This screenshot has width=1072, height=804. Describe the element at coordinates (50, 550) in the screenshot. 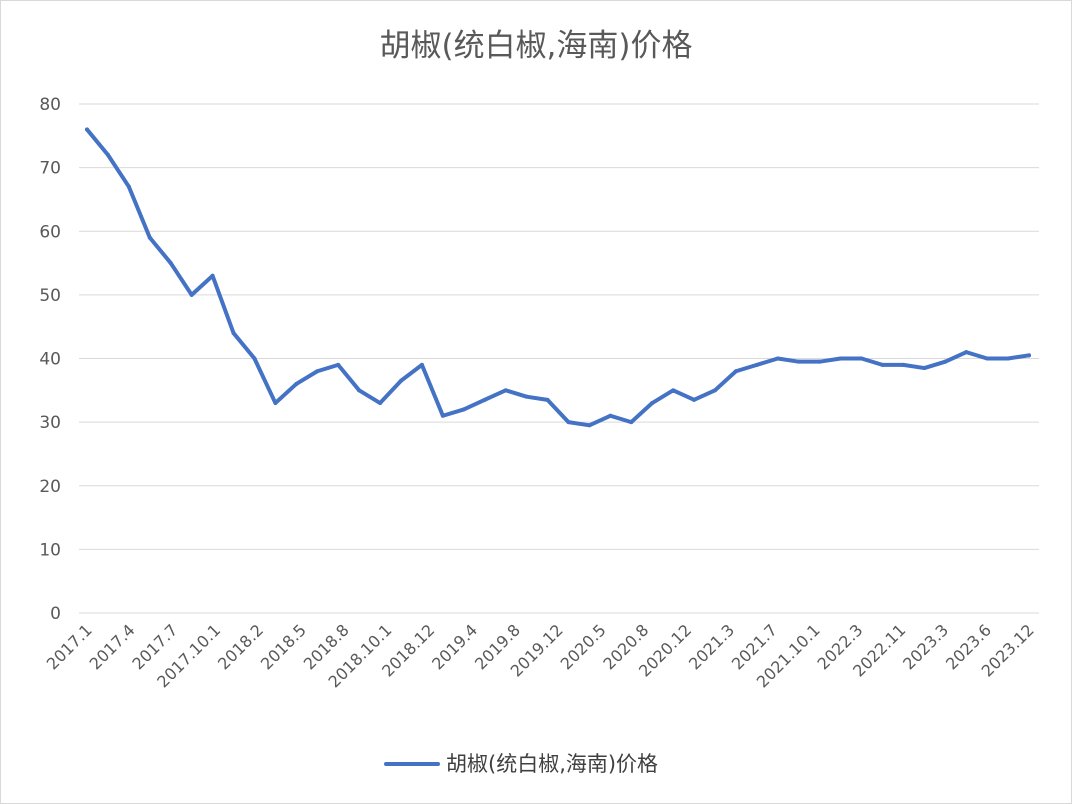

I see `y-tick-label: 10` at that location.